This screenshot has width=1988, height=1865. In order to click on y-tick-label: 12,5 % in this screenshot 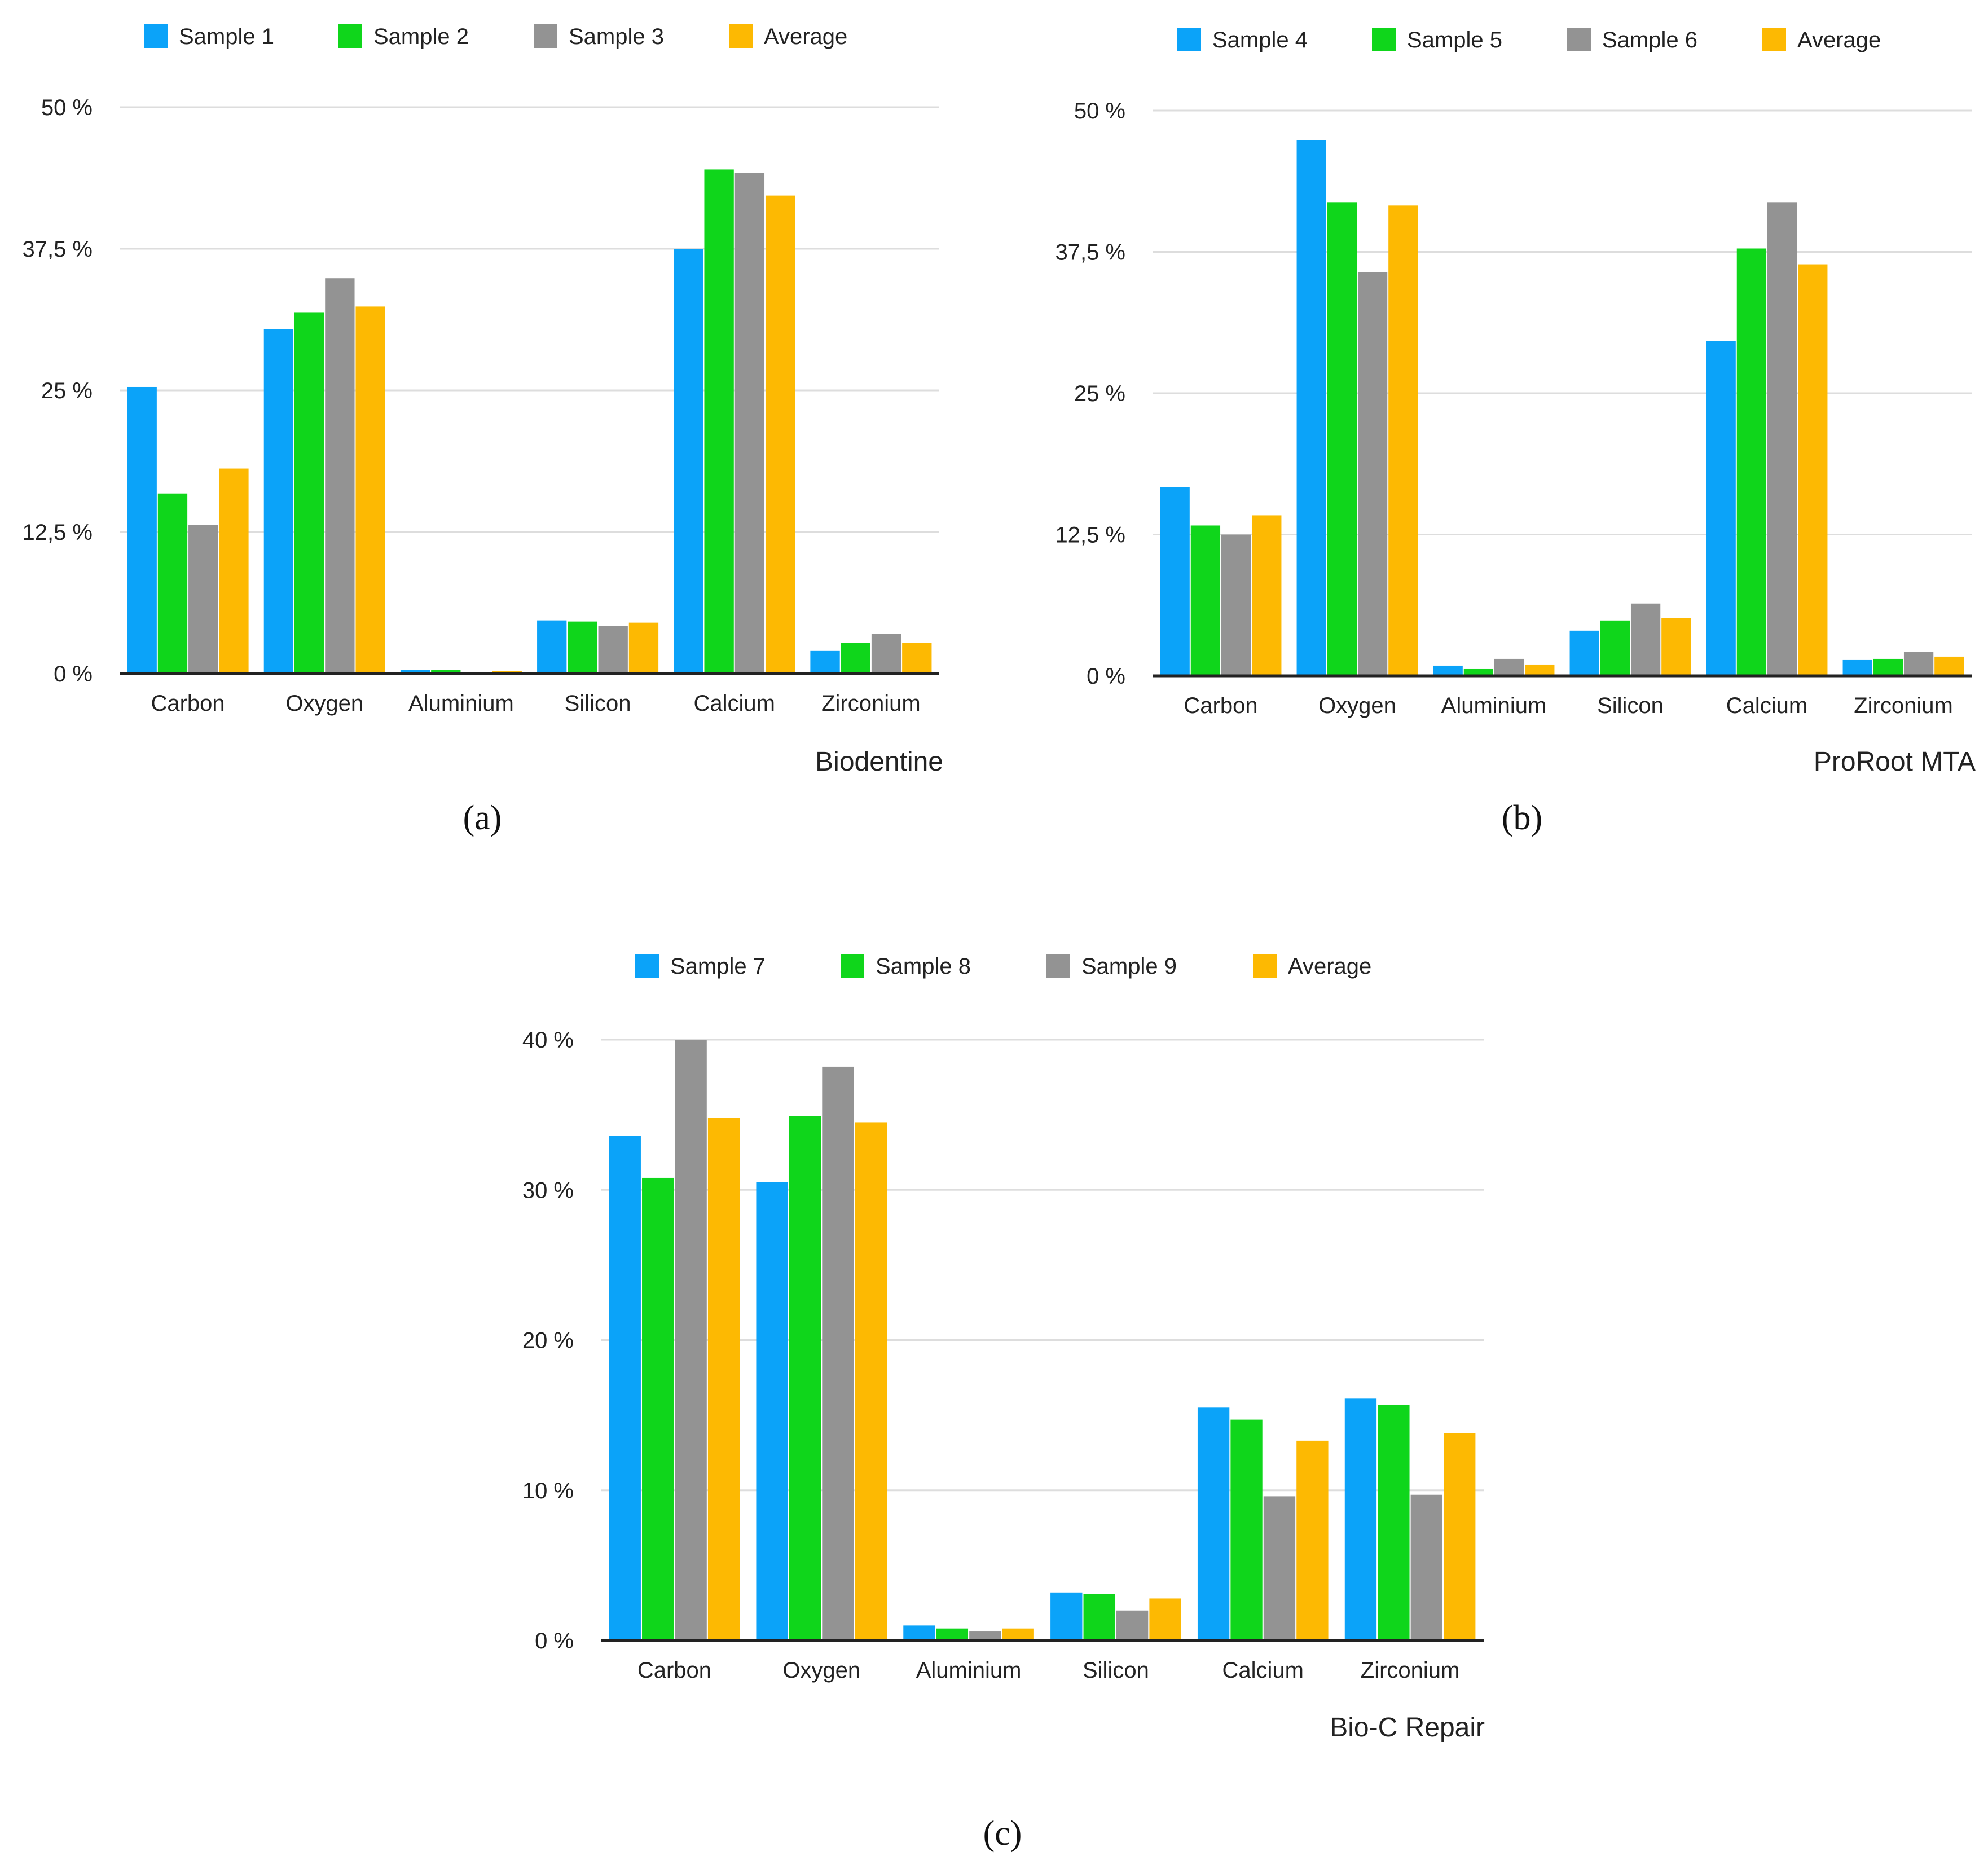, I will do `click(1090, 535)`.